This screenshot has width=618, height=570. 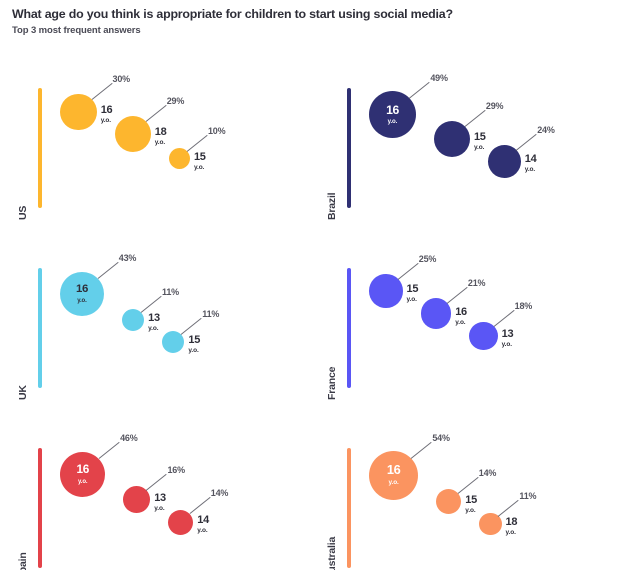 I want to click on bubble-brazil-16: 16 y.o., so click(x=392, y=115).